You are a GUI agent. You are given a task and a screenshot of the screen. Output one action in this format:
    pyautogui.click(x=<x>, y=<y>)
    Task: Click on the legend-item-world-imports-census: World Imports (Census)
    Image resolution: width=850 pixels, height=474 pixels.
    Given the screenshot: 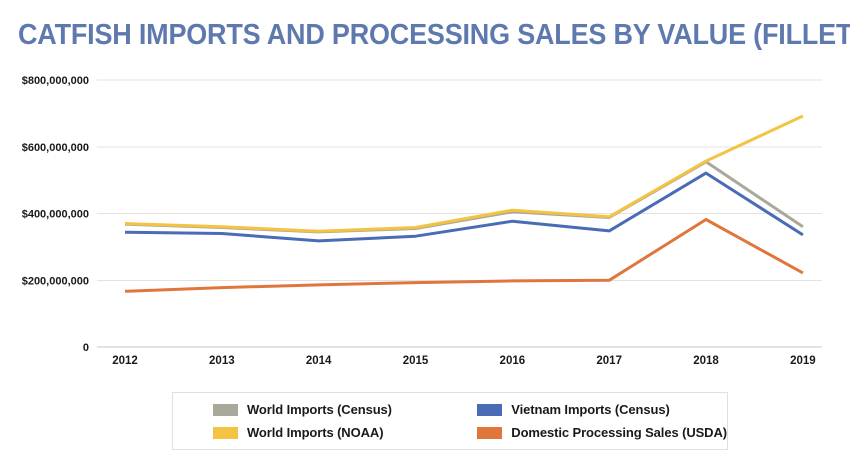 What is the action you would take?
    pyautogui.click(x=305, y=409)
    